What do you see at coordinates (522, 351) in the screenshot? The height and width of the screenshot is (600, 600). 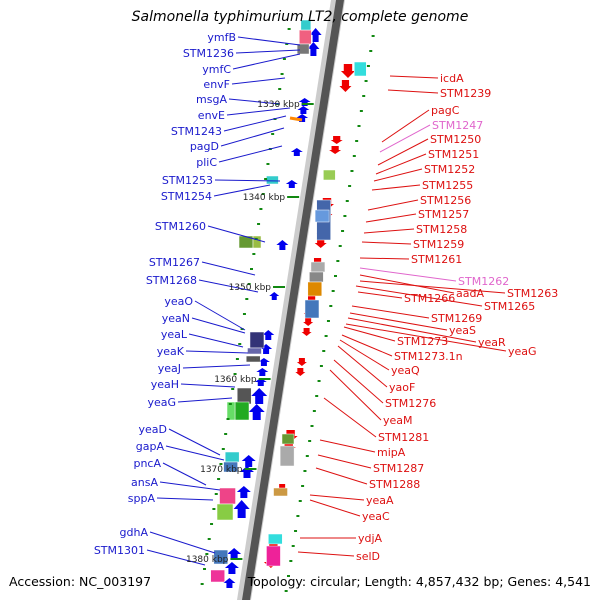 I see `gene-label-yeag-21: yeaG` at bounding box center [522, 351].